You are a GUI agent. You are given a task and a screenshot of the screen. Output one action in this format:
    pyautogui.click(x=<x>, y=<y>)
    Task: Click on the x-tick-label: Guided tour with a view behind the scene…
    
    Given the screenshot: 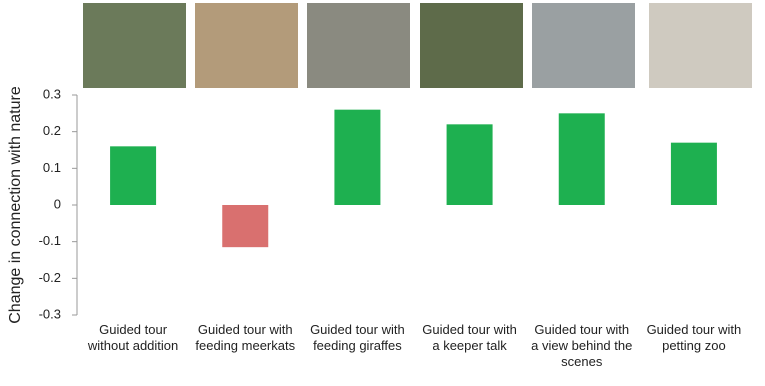 What is the action you would take?
    pyautogui.click(x=582, y=345)
    